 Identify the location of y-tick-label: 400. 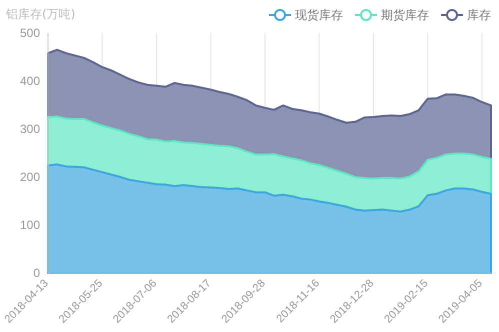
(30, 81).